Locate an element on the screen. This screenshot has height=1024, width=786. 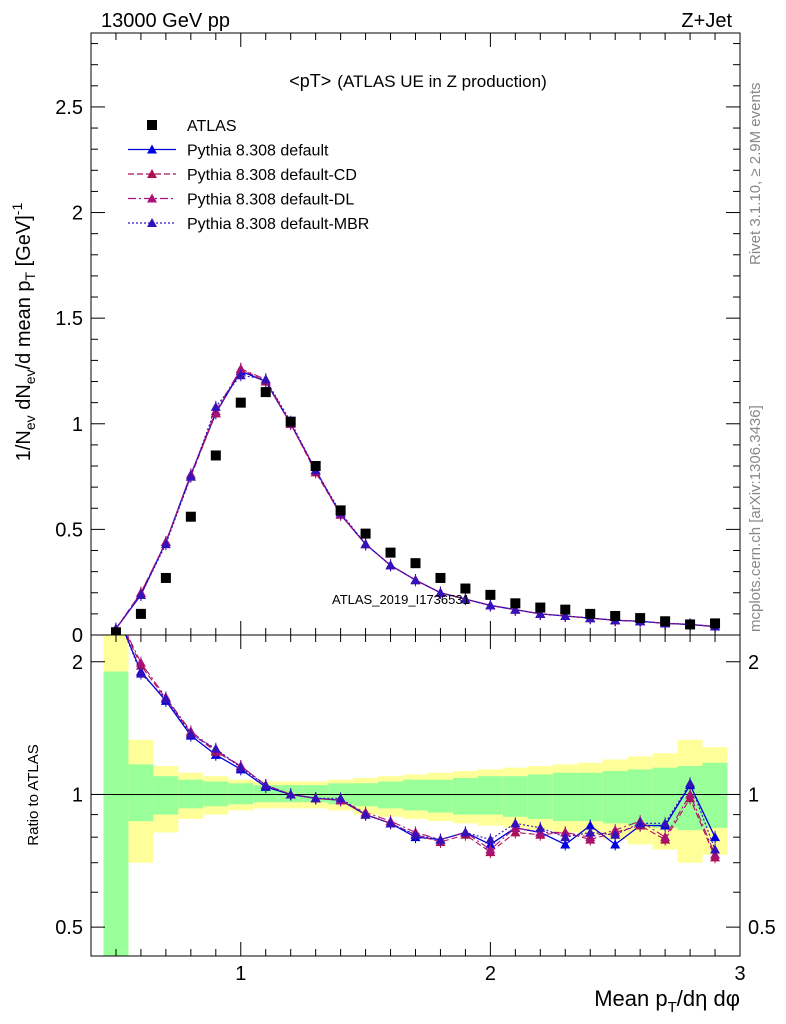
plot-title-main: <pT> is located at coordinates (310, 81).